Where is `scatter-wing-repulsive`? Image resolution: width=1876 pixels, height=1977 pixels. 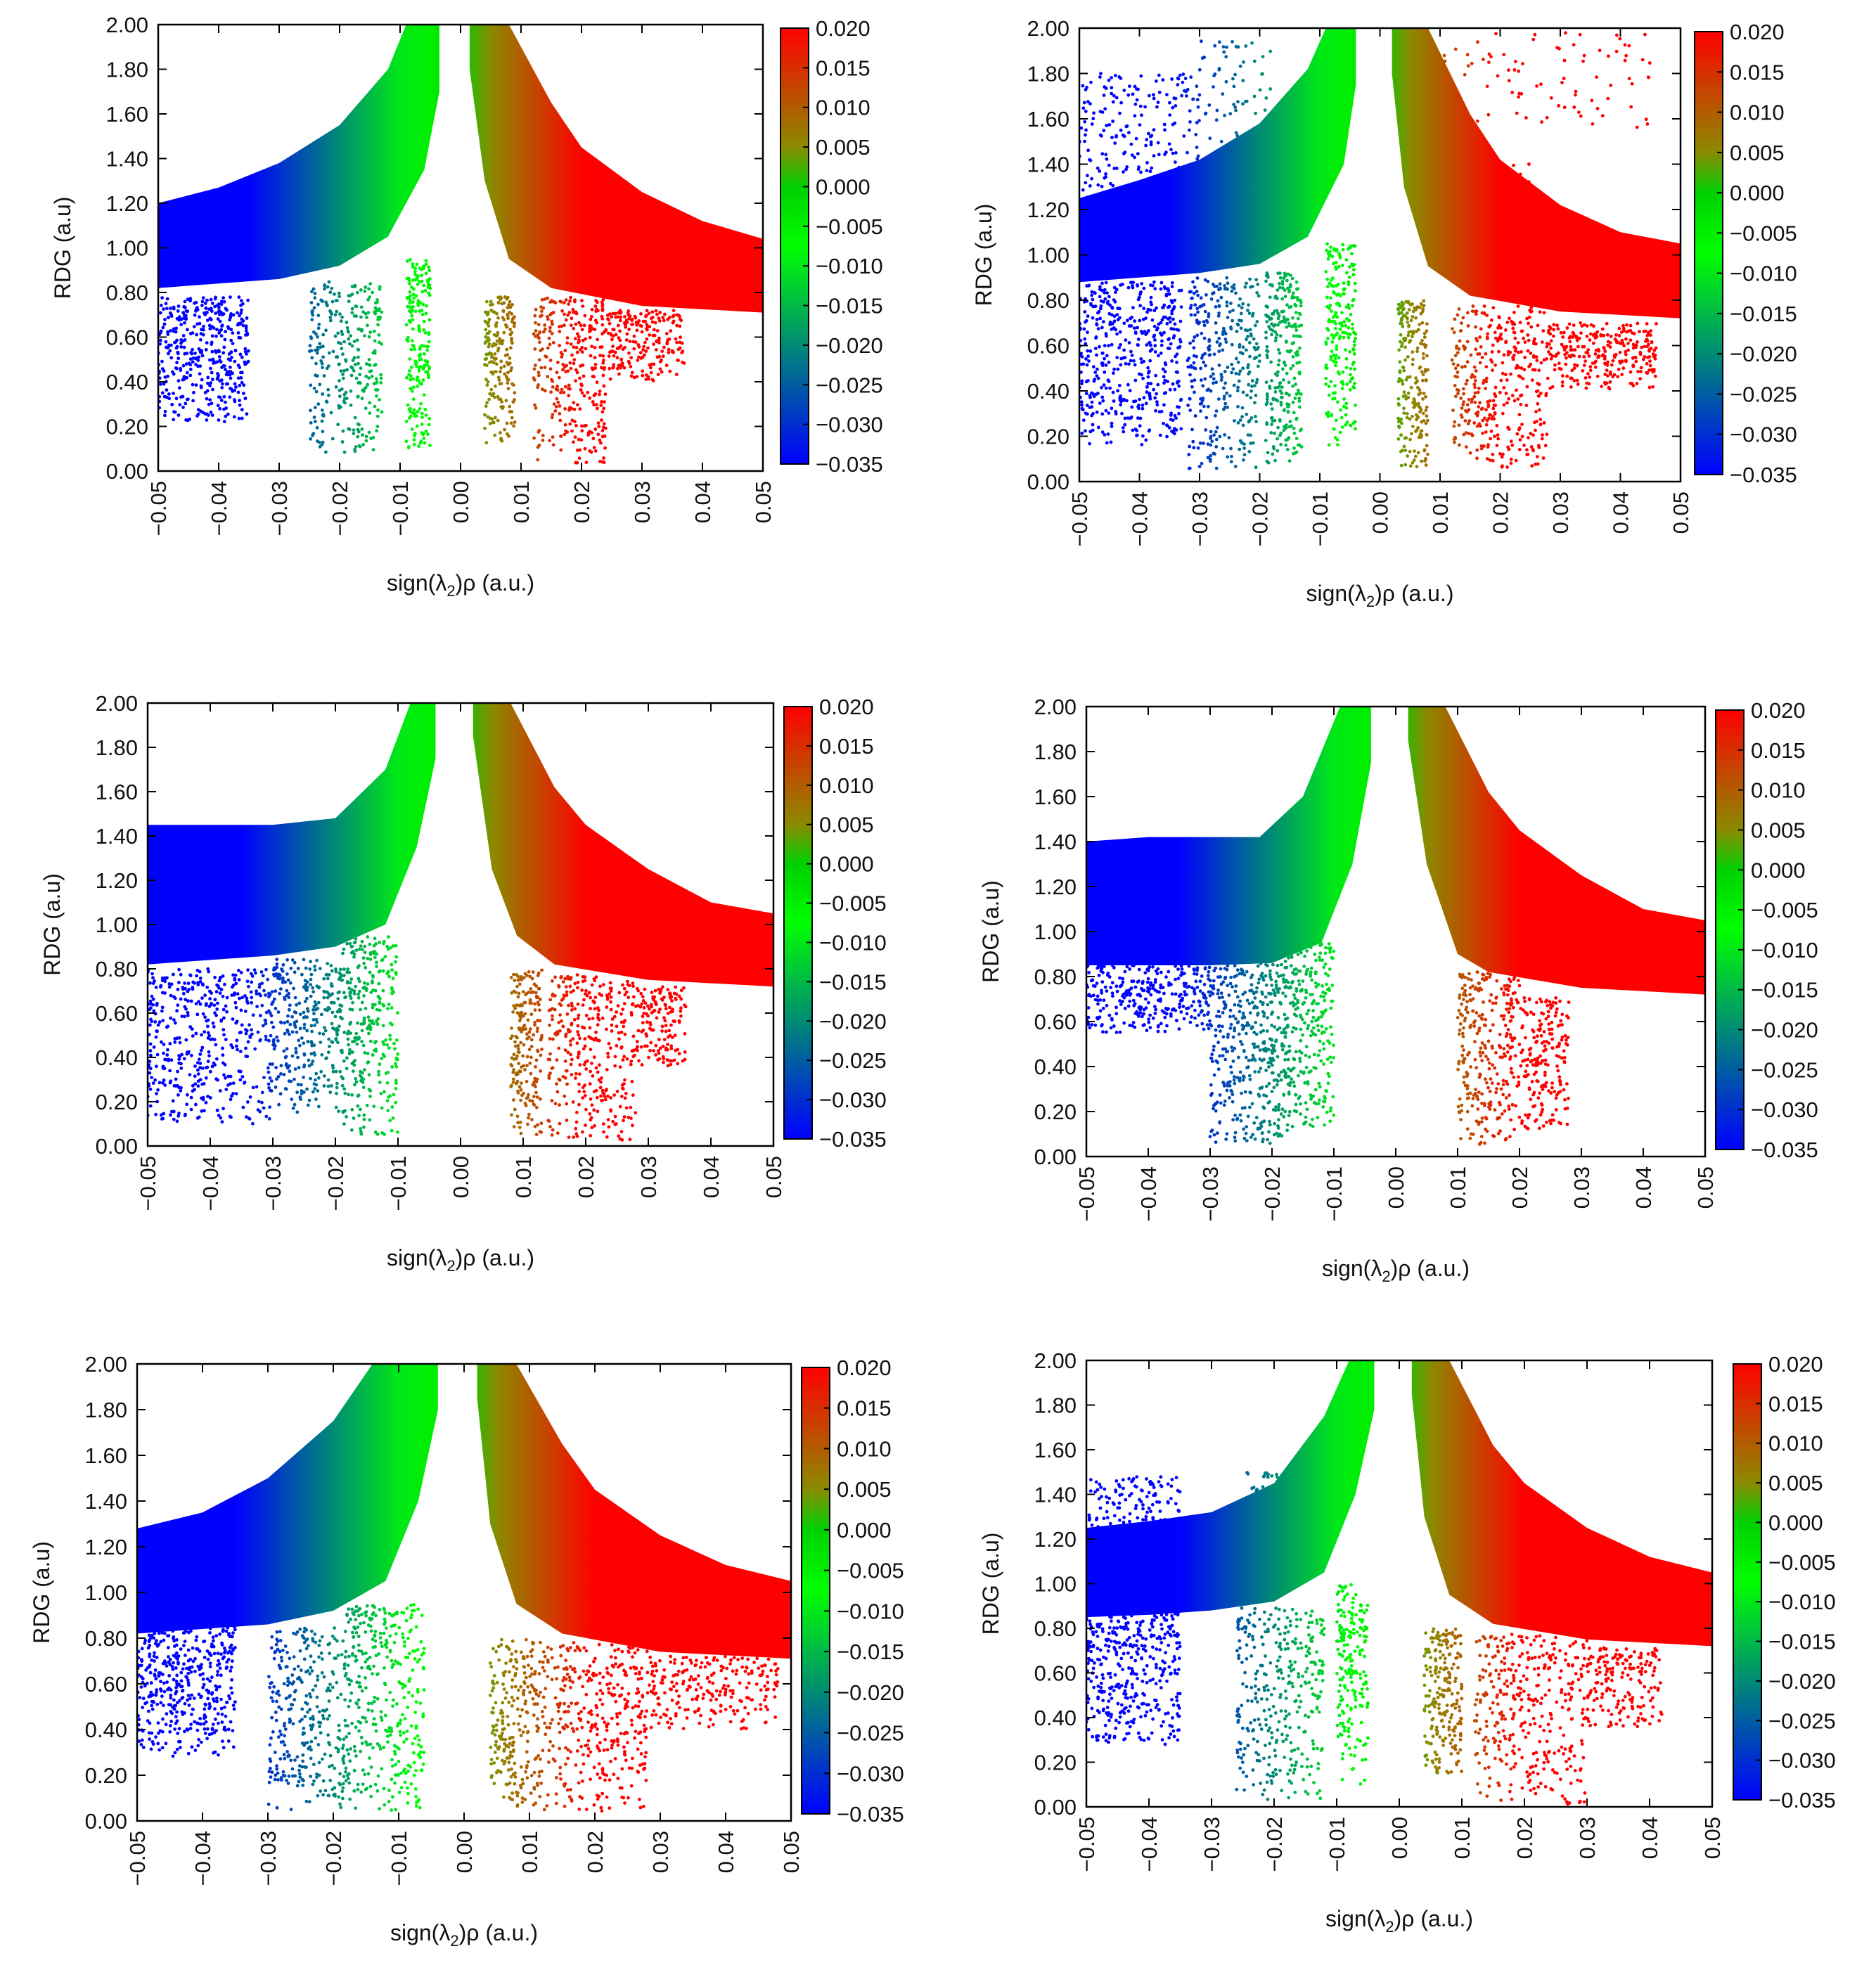 scatter-wing-repulsive is located at coordinates (623, 845).